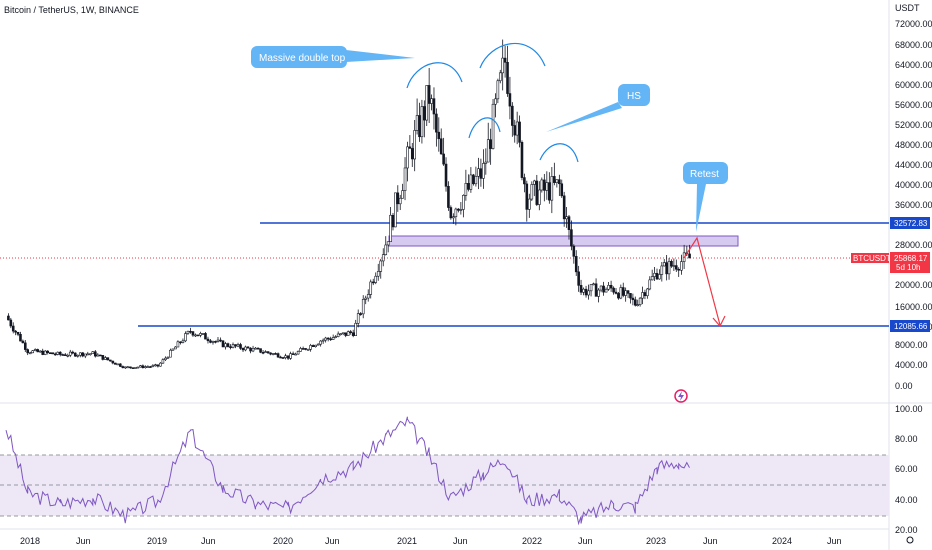 The width and height of the screenshot is (932, 550). Describe the element at coordinates (911, 258) in the screenshot. I see `last-price-value: 25868.17` at that location.